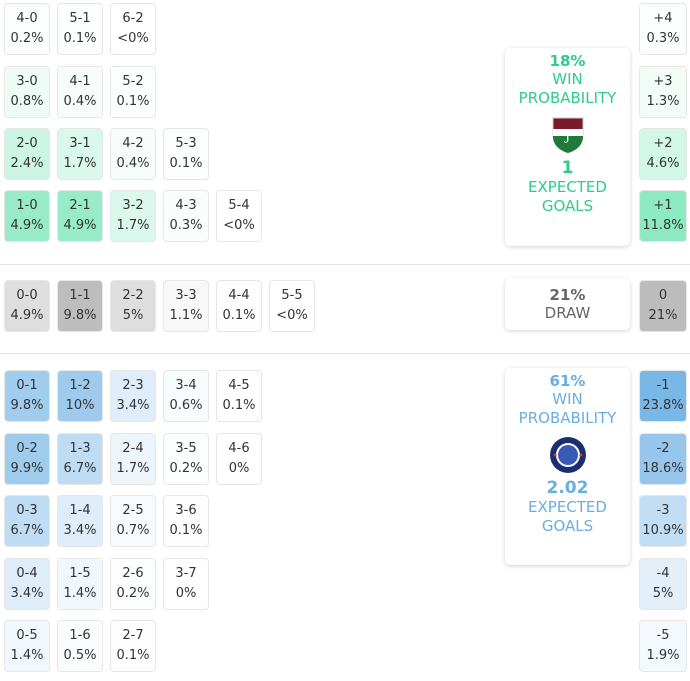  What do you see at coordinates (186, 584) in the screenshot?
I see `score-cell: 3-7 0%` at bounding box center [186, 584].